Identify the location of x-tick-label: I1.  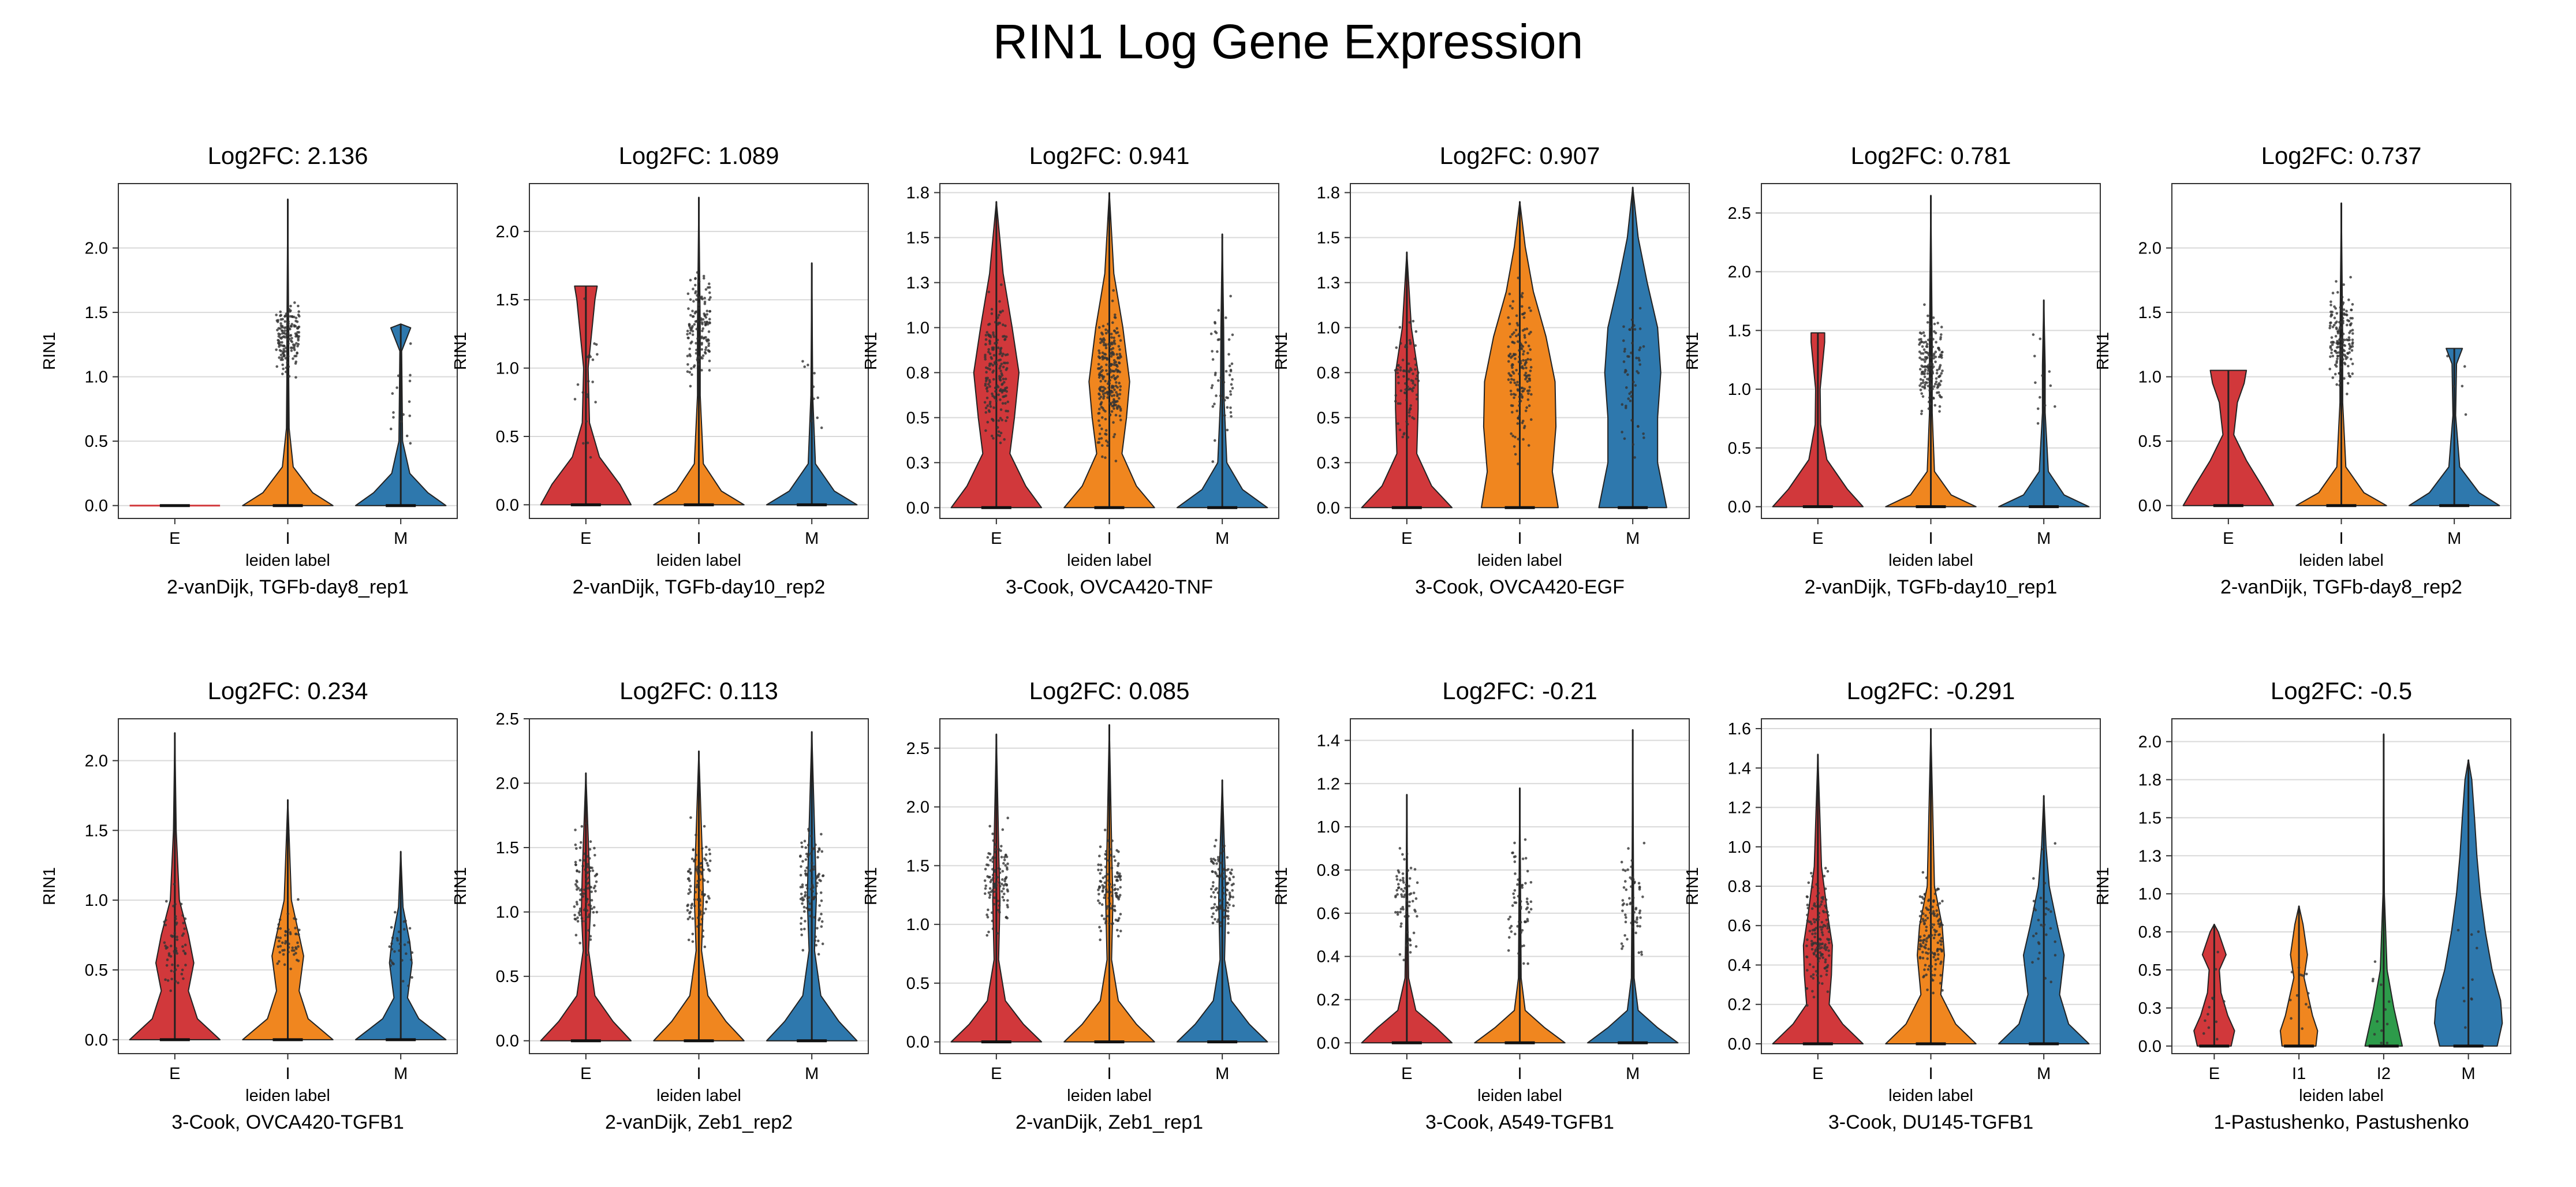
(2299, 1074).